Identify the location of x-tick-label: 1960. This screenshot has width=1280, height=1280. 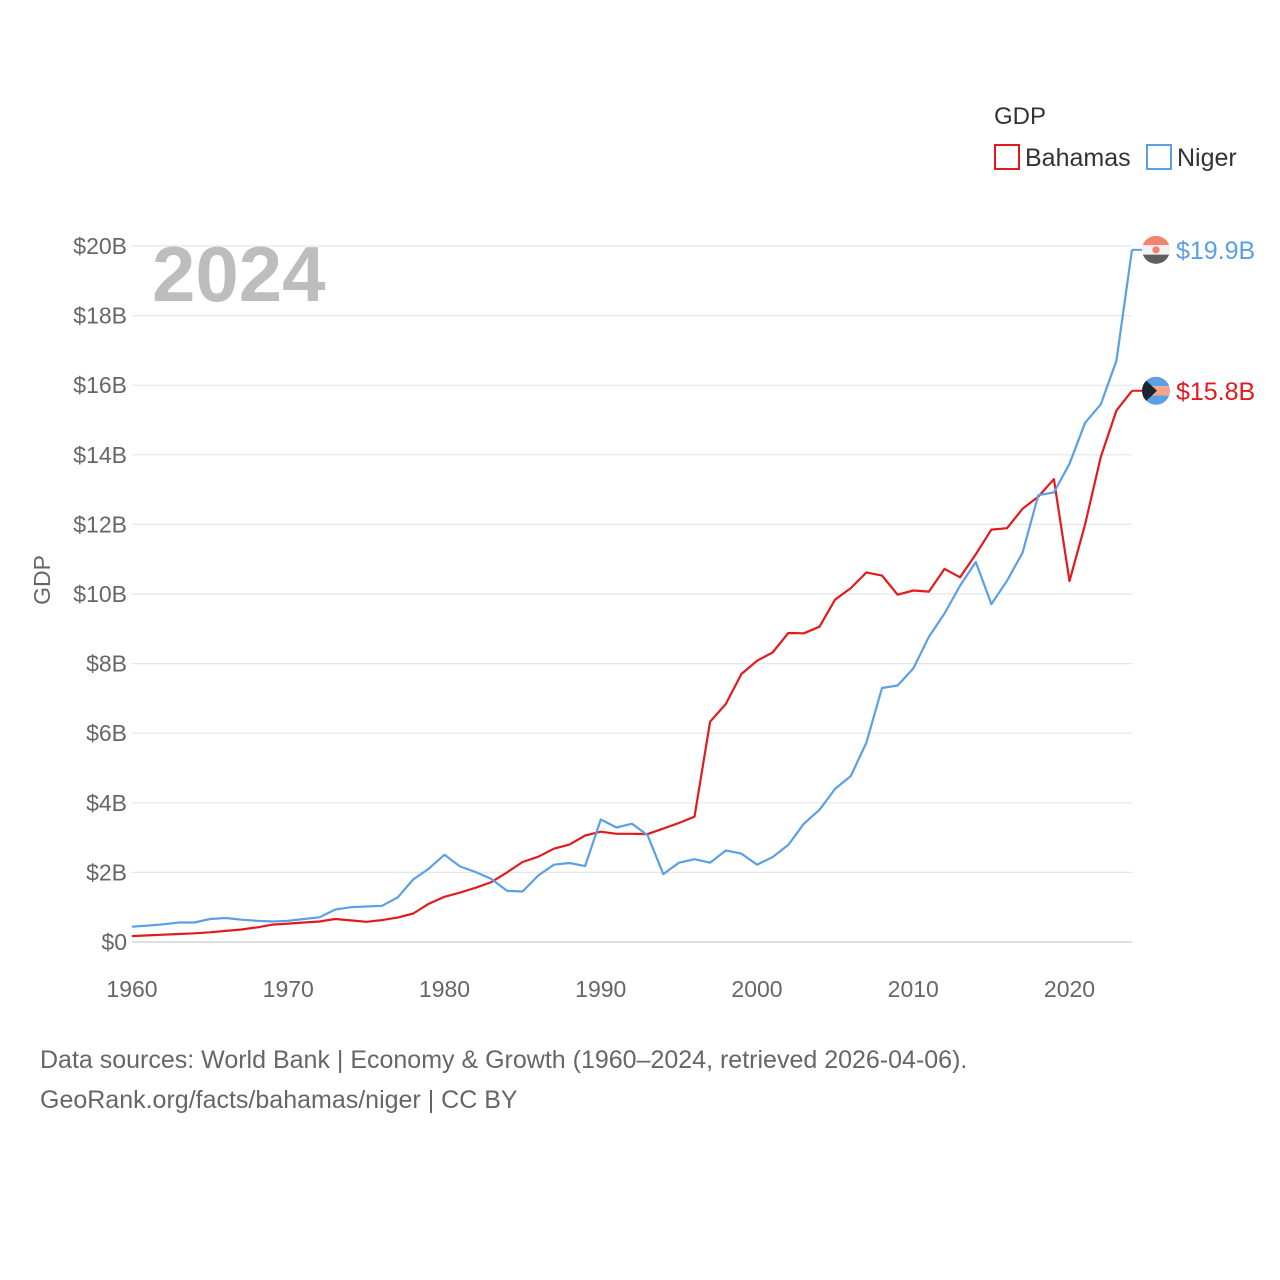
(131, 989).